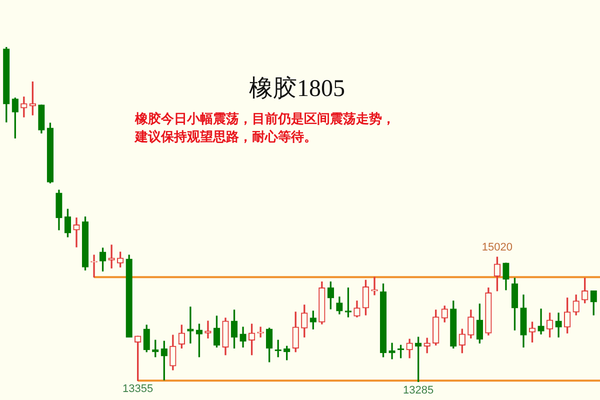  I want to click on annotation: 13285, so click(418, 390).